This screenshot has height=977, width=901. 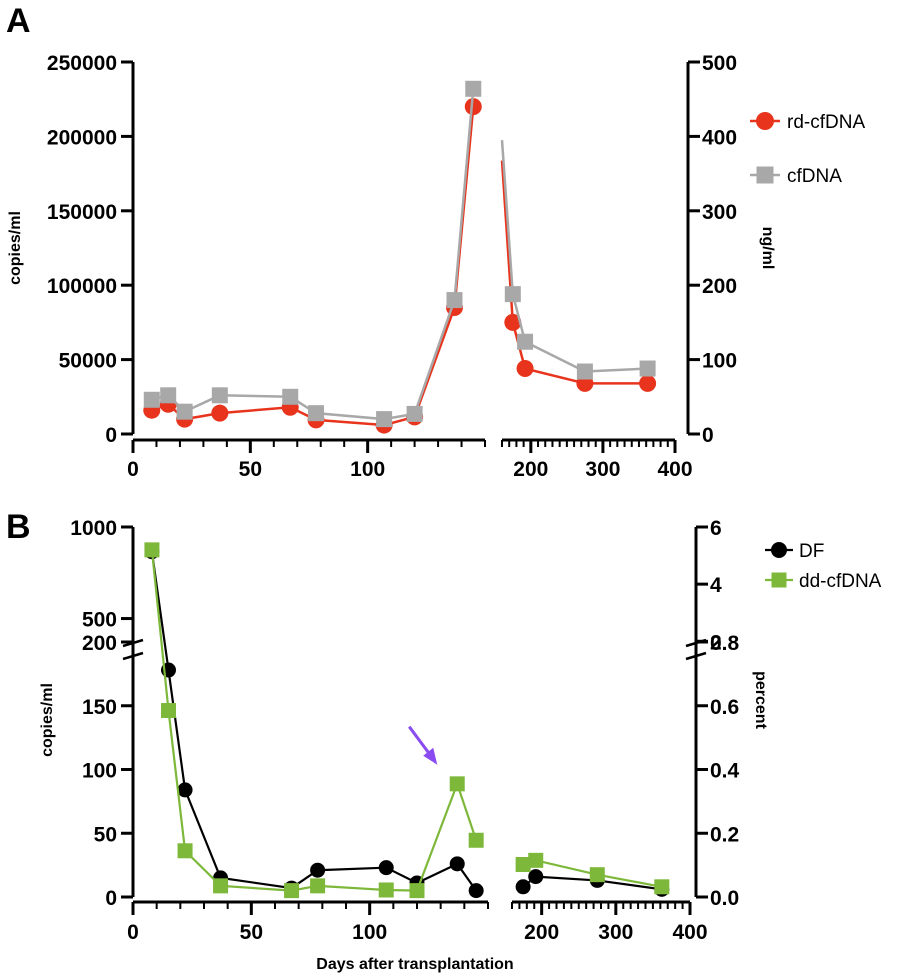 I want to click on y-axis-title-right: percent, so click(x=760, y=700).